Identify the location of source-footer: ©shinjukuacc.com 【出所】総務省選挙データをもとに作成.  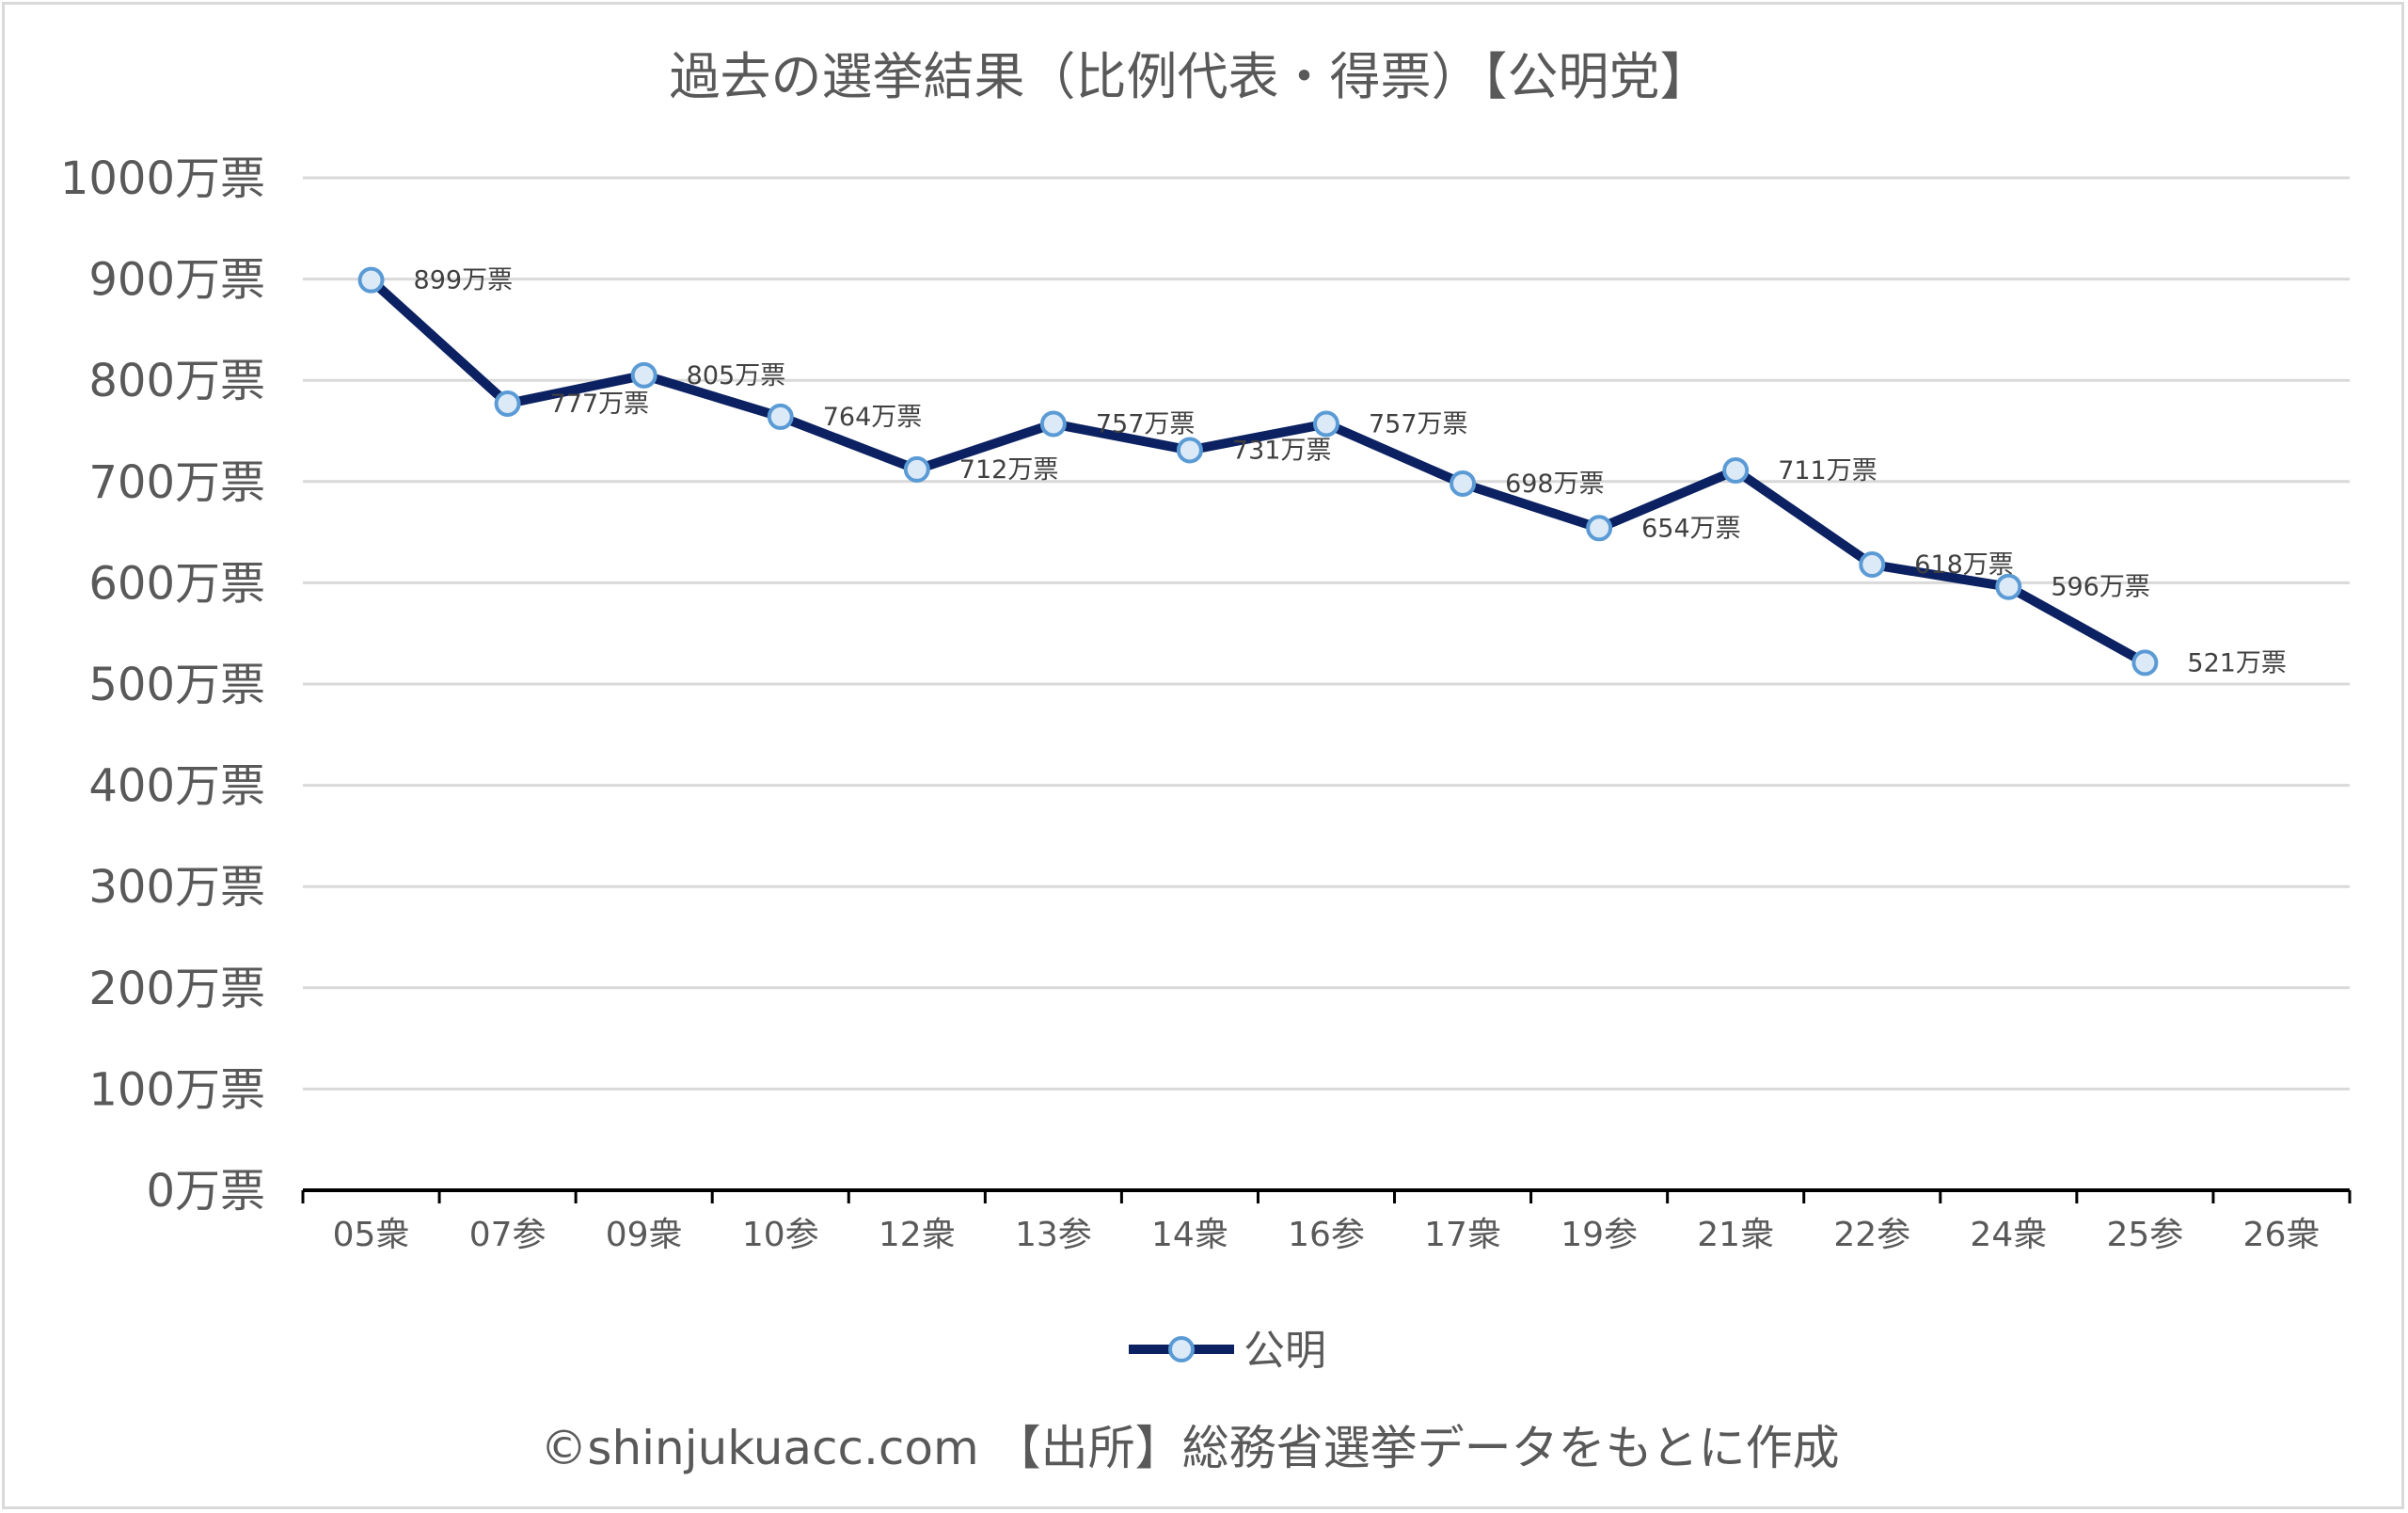
(1190, 1448).